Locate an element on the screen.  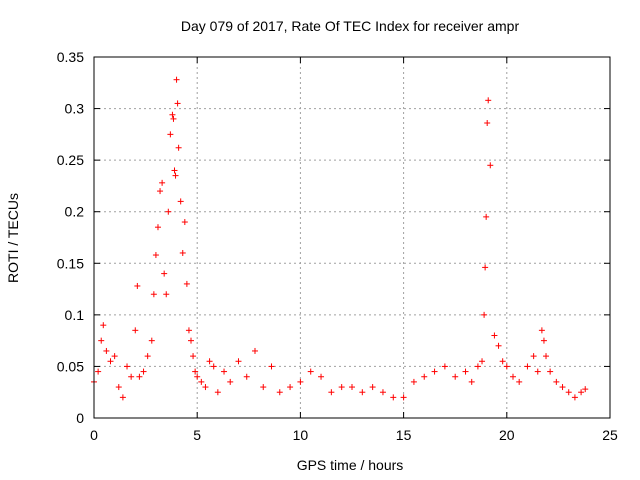
y-tick-label: 0.05 is located at coordinates (70, 366).